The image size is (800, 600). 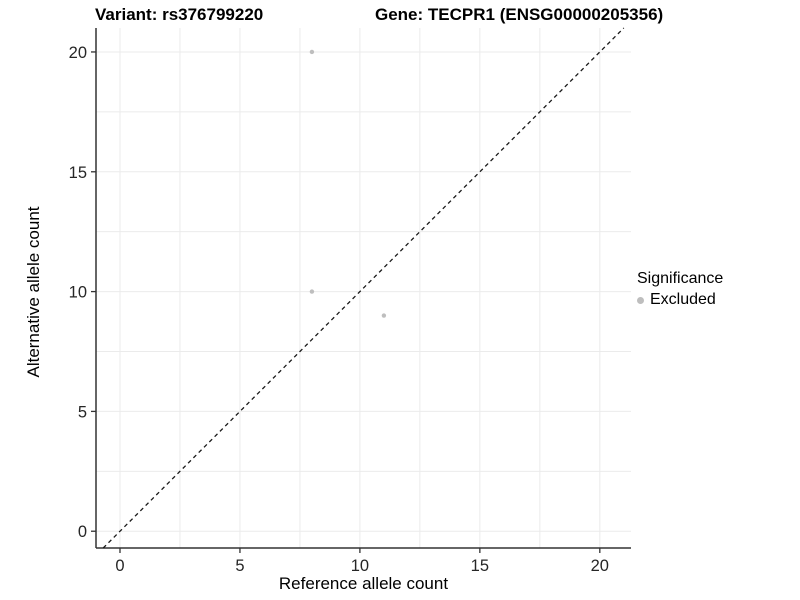 I want to click on x-tick-label: 15, so click(x=480, y=566).